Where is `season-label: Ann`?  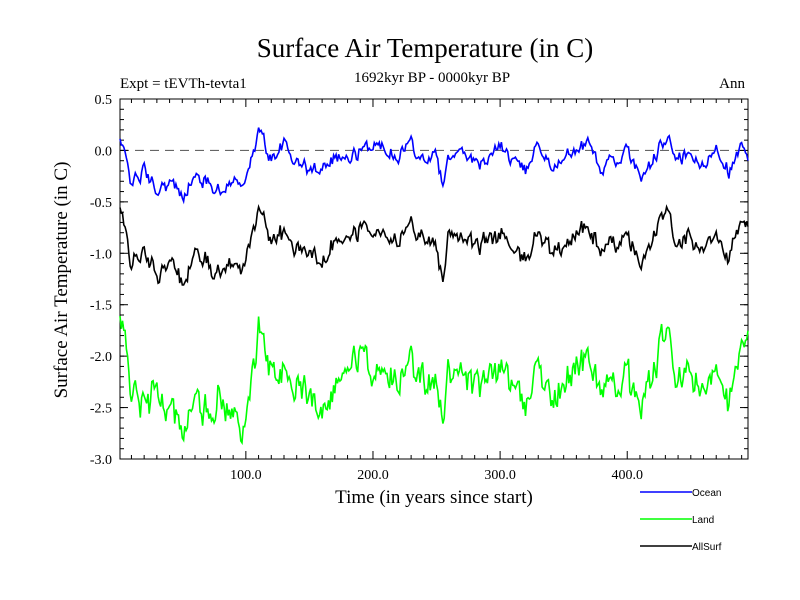
season-label: Ann is located at coordinates (732, 84).